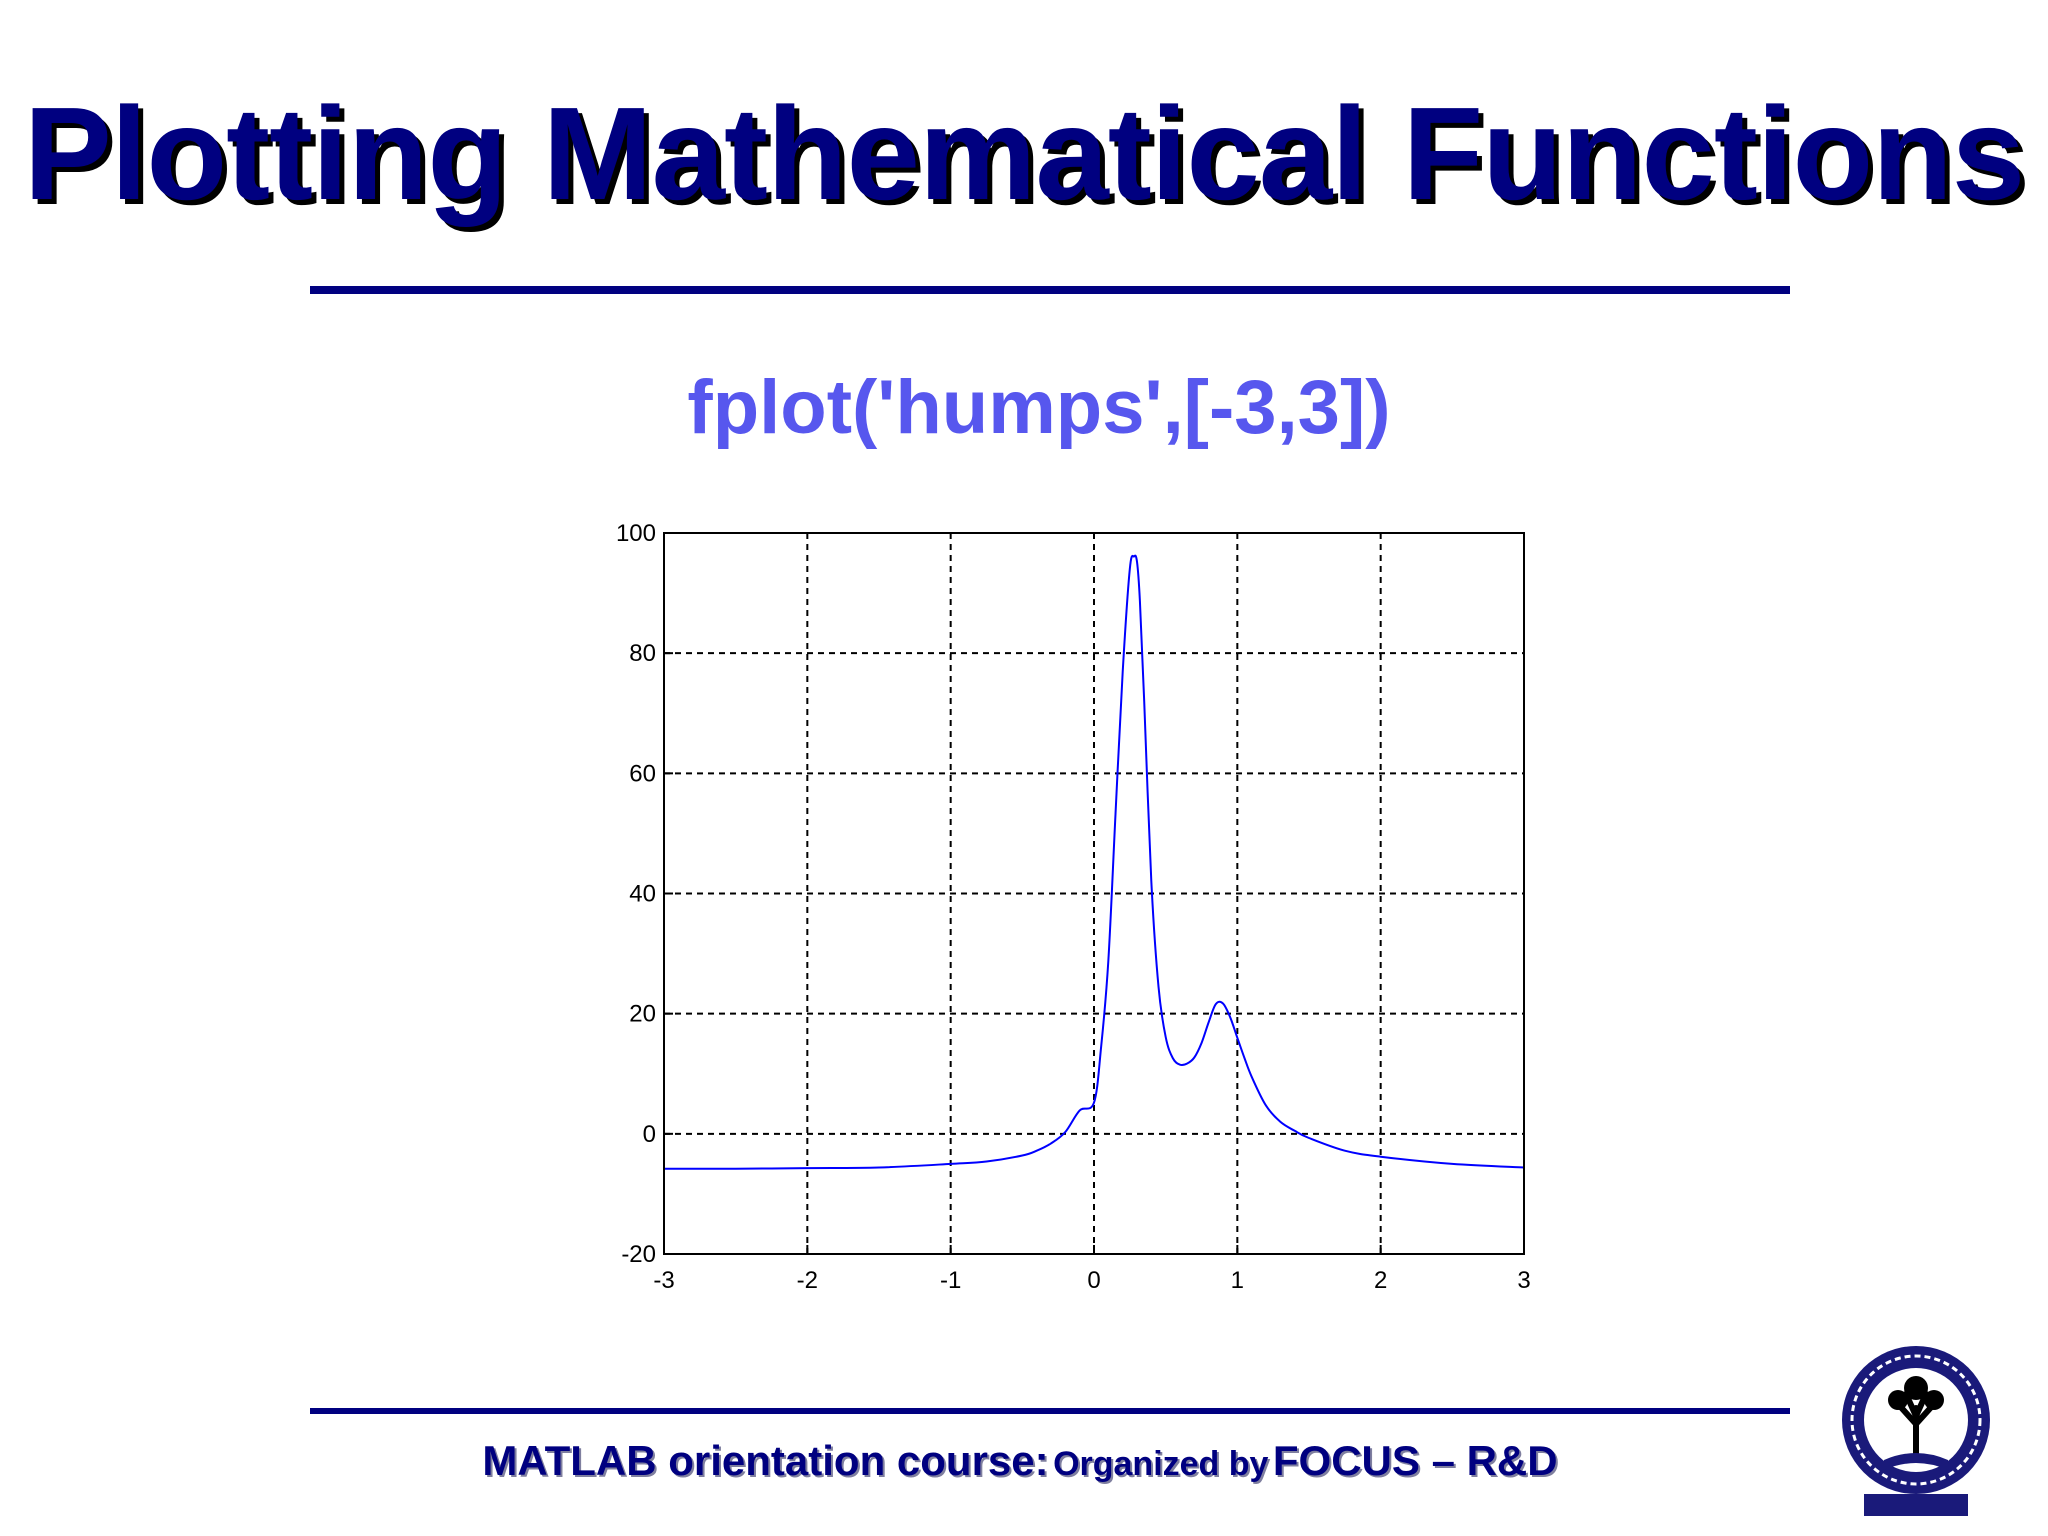 The height and width of the screenshot is (1536, 2048). What do you see at coordinates (1093, 1280) in the screenshot?
I see `x-tick-label: 0` at bounding box center [1093, 1280].